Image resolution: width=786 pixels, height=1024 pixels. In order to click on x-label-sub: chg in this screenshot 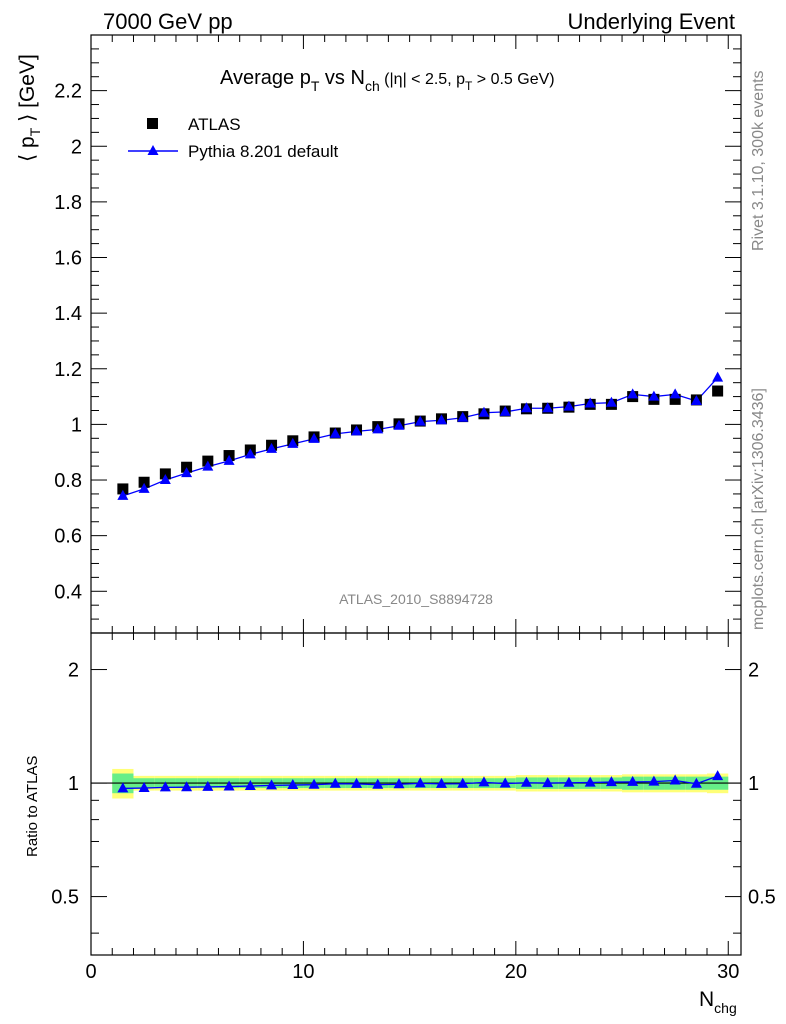, I will do `click(725, 1008)`.